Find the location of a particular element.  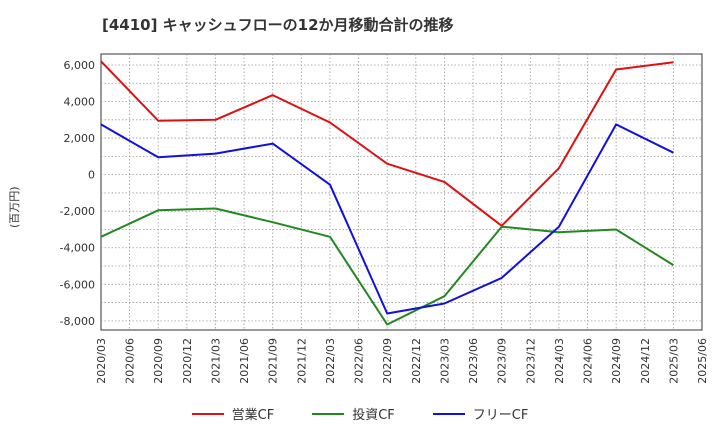

x-tick-label: 2021/12 is located at coordinates (301, 361).